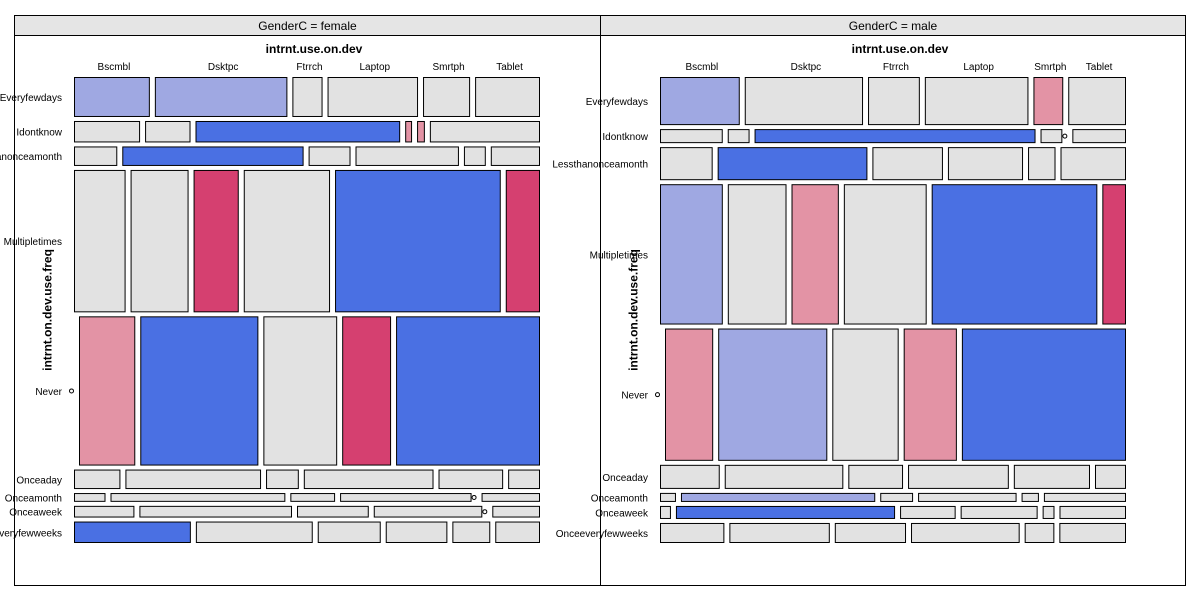  Describe the element at coordinates (634, 396) in the screenshot. I see `row-label: Never` at that location.